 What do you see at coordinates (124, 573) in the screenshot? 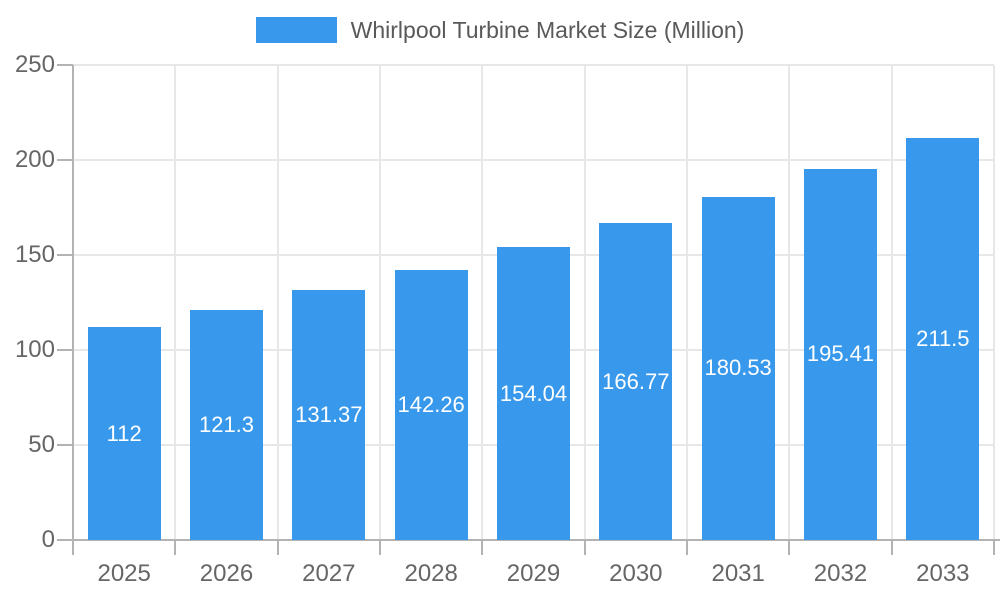
I see `x-tick-label: 2025` at bounding box center [124, 573].